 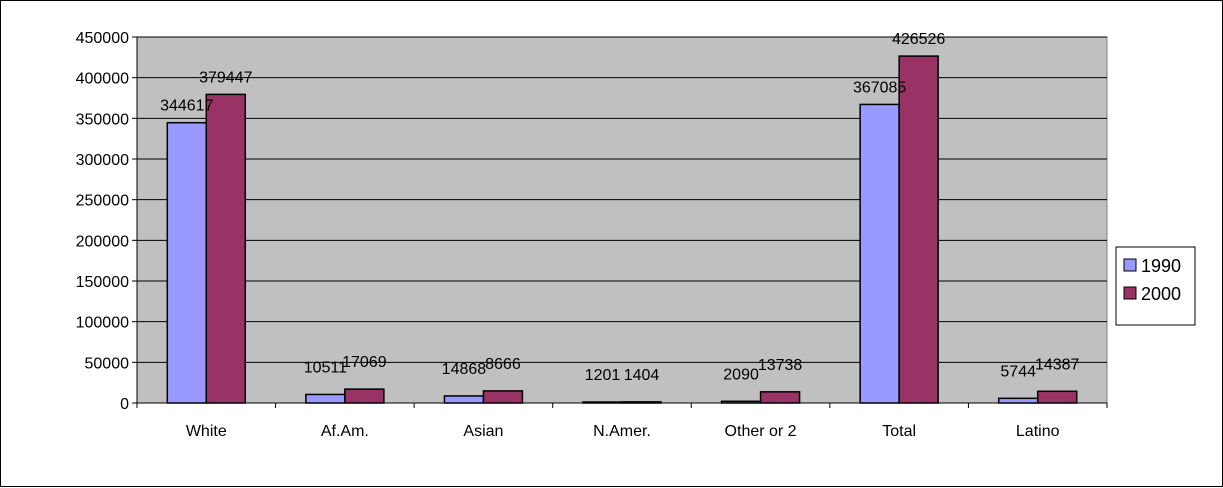 I want to click on bar-1990-white, so click(x=187, y=262).